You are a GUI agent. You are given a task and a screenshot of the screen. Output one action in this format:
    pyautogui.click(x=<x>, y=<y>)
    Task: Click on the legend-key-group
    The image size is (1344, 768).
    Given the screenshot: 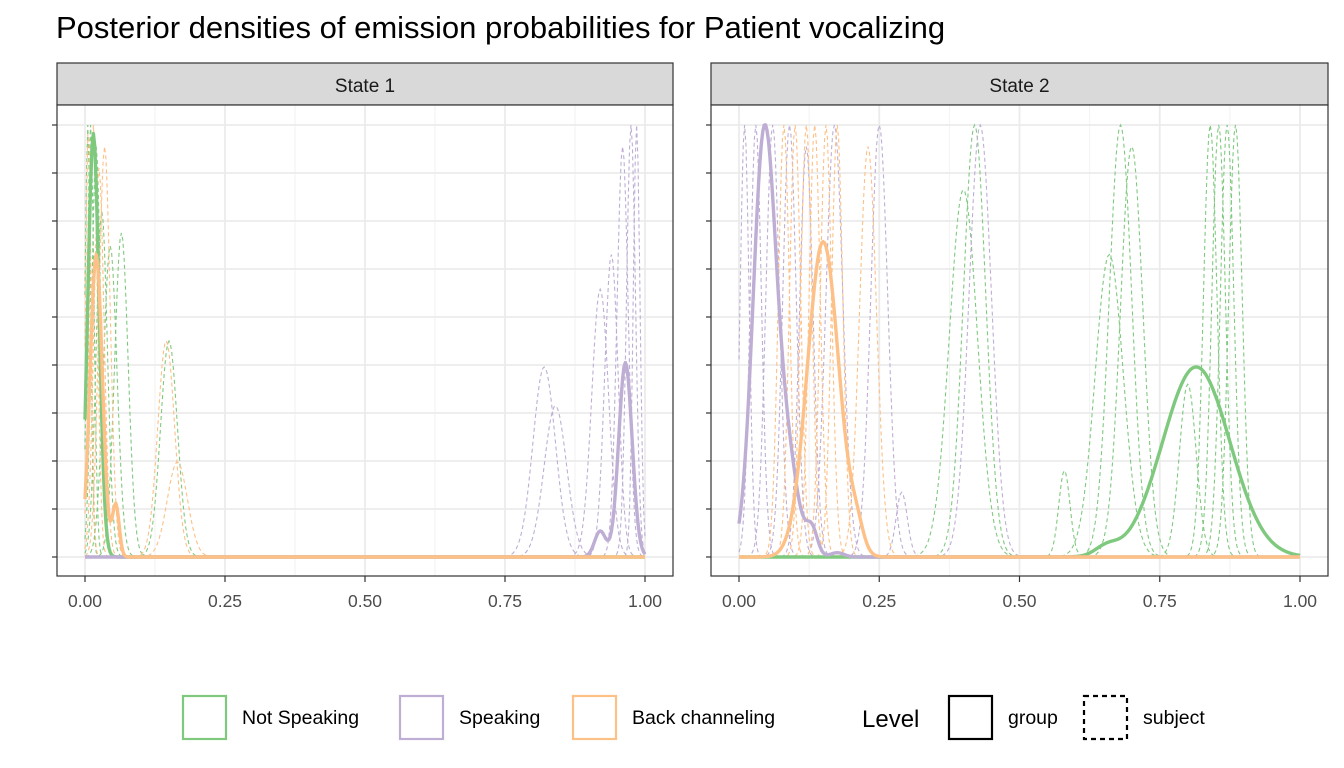 What is the action you would take?
    pyautogui.click(x=970, y=717)
    